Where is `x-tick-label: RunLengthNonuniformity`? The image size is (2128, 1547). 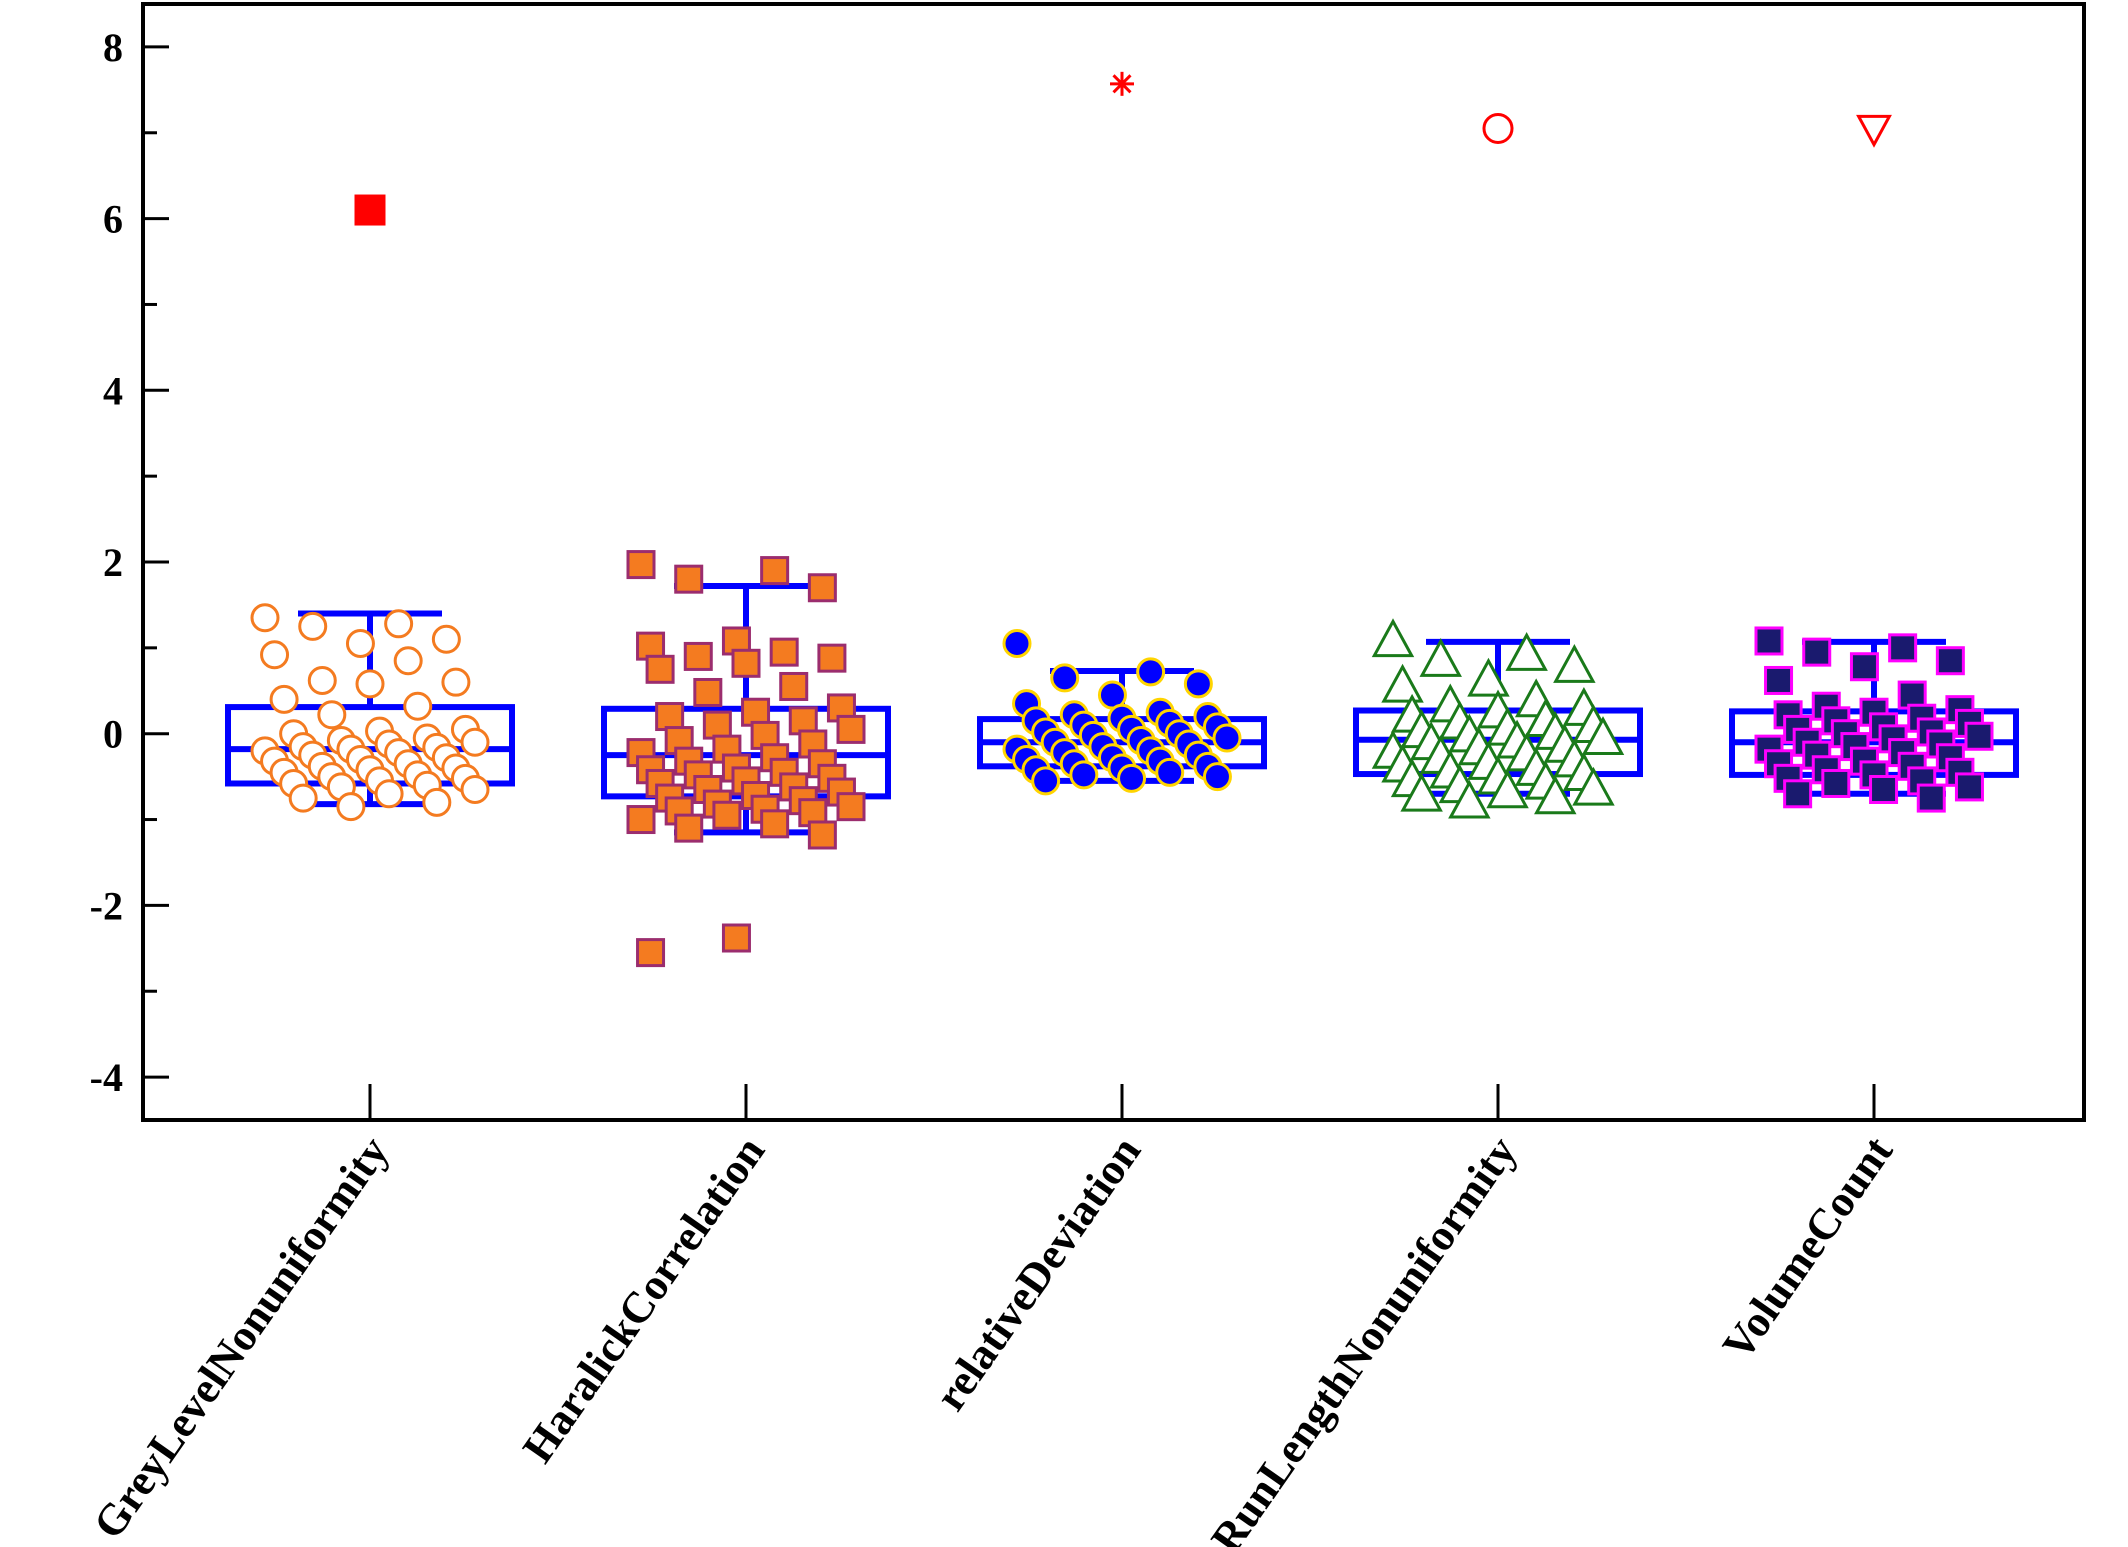
x-tick-label: RunLengthNonuniformity is located at coordinates (1363, 1337).